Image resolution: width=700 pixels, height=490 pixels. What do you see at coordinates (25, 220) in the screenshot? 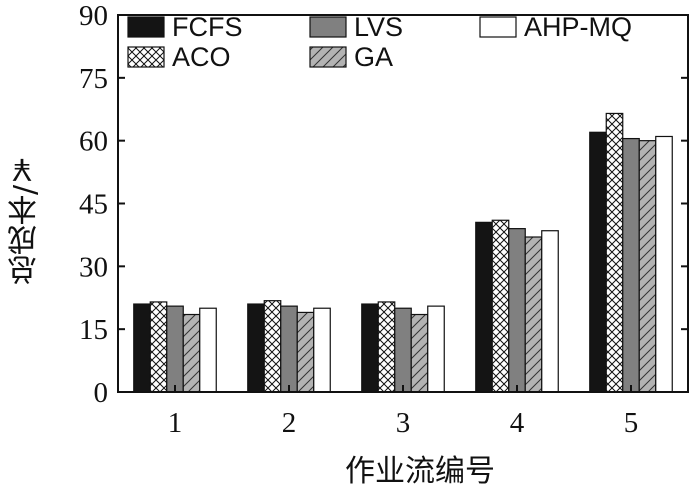
I see `y-axis-label: 总成本/￥` at bounding box center [25, 220].